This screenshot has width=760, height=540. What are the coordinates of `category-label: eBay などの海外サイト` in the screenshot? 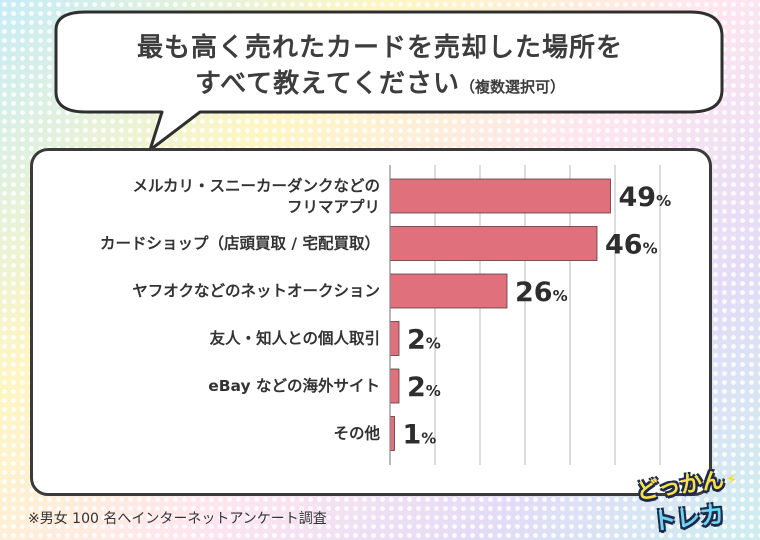 It's located at (294, 385).